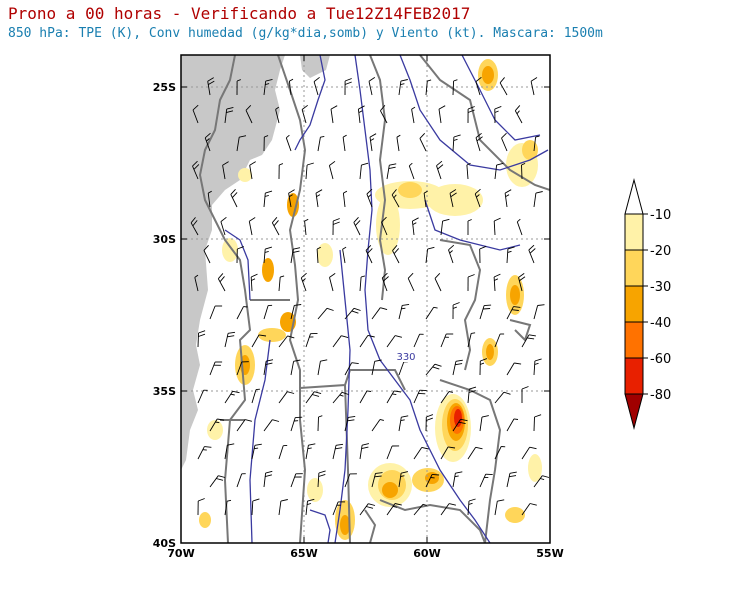  Describe the element at coordinates (405, 357) in the screenshot. I see `contour-label: 330` at that location.